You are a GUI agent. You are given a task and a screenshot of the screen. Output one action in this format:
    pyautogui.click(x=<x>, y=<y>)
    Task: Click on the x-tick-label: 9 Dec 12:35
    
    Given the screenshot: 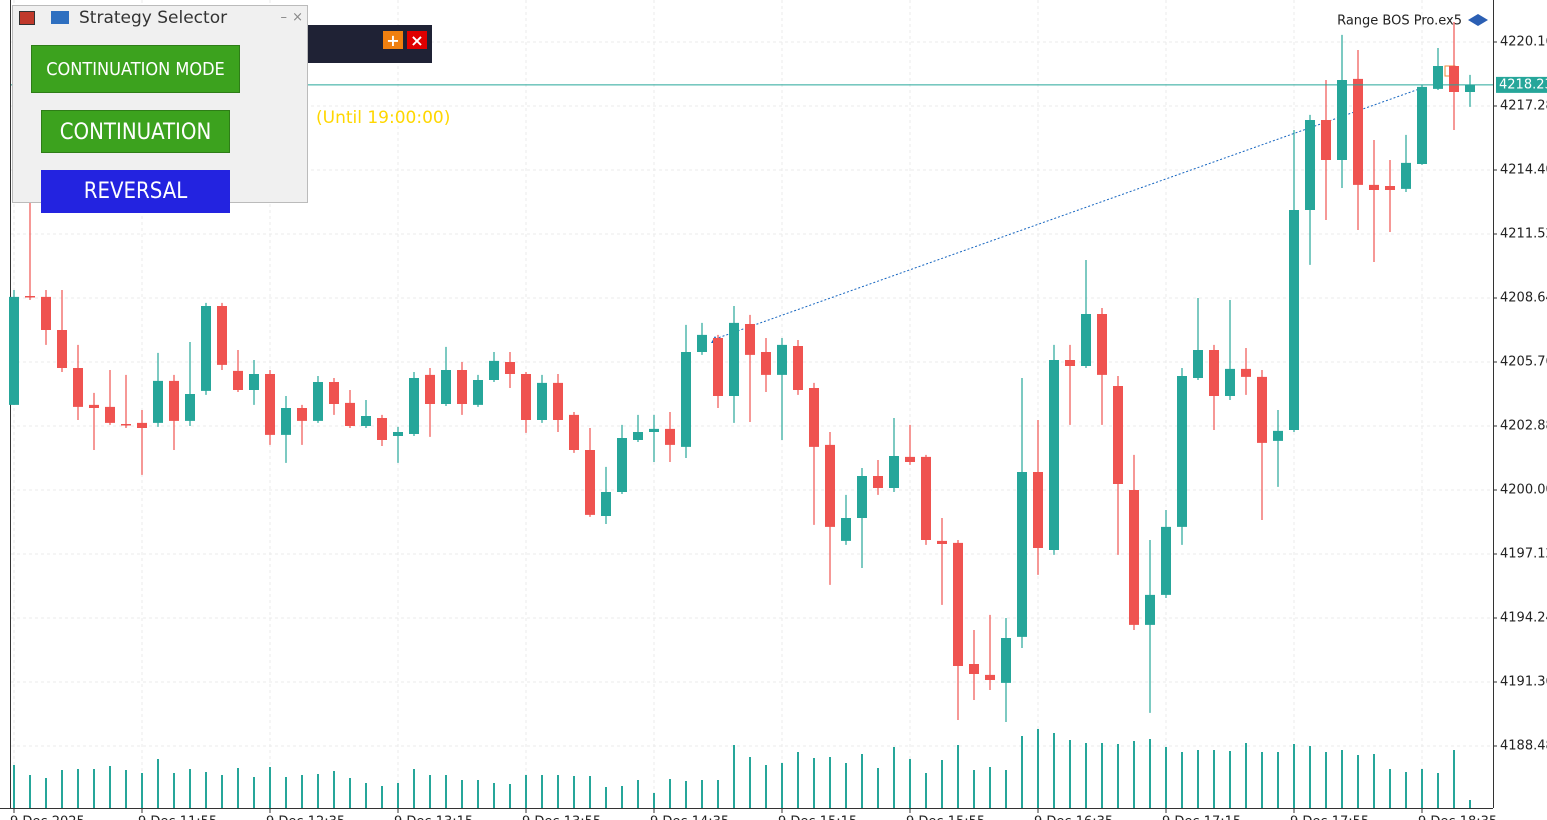 What is the action you would take?
    pyautogui.click(x=305, y=817)
    